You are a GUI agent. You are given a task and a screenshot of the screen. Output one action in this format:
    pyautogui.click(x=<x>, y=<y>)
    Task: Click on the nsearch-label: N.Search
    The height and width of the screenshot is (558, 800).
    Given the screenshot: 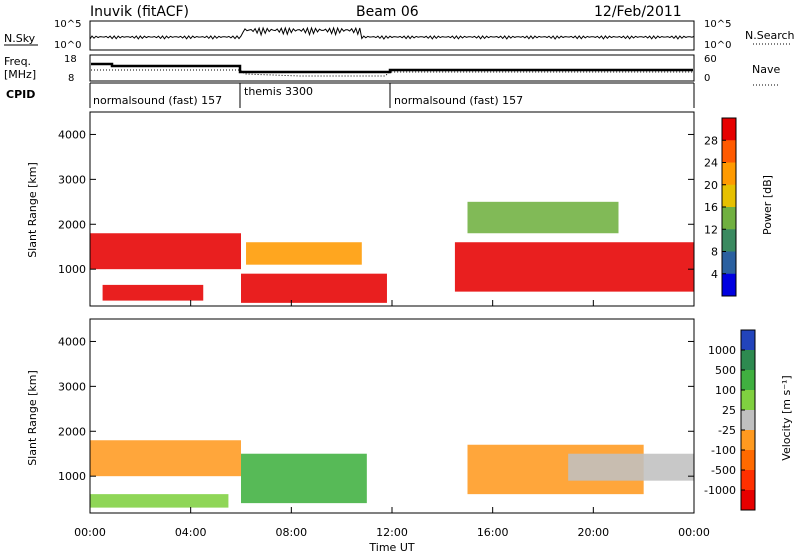 What is the action you would take?
    pyautogui.click(x=770, y=35)
    